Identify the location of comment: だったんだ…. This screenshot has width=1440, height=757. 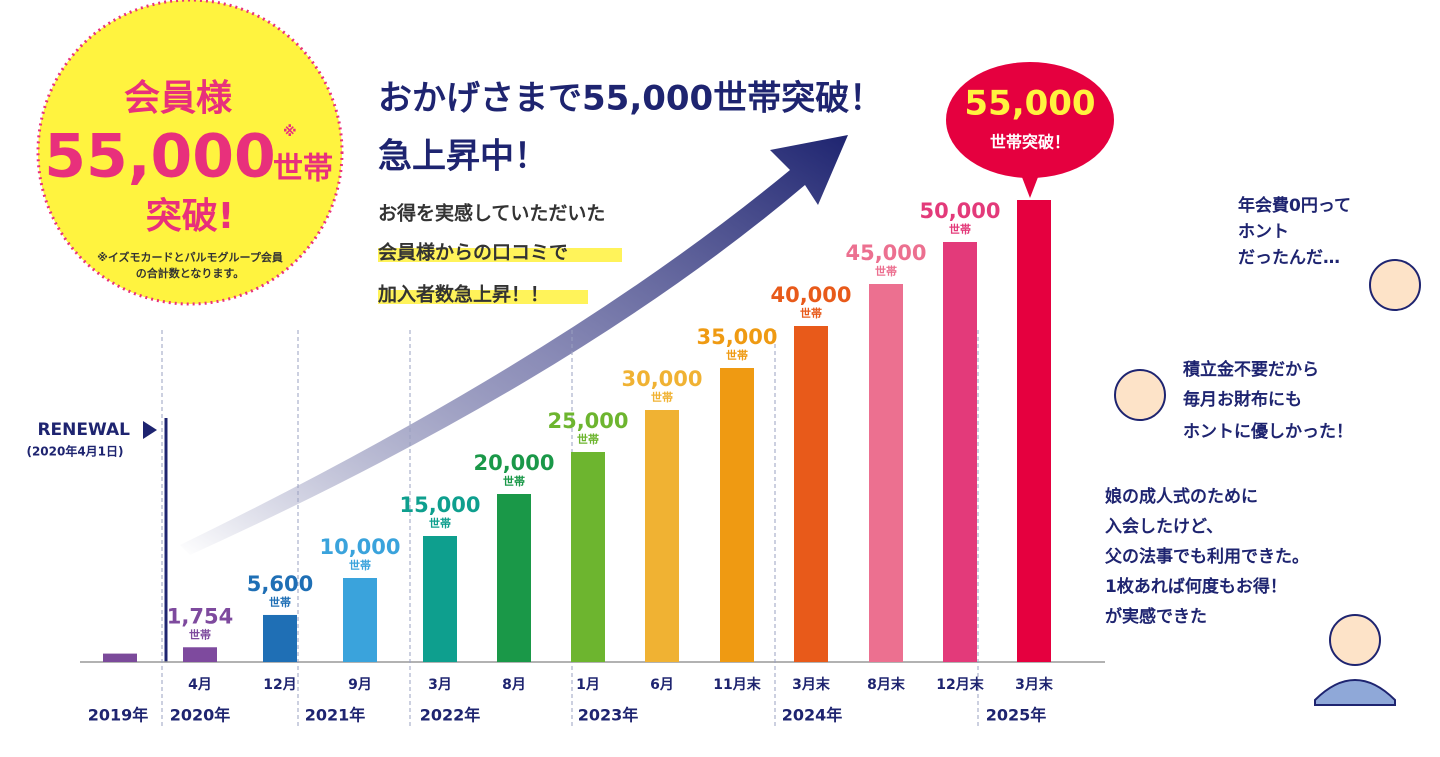
(1289, 258).